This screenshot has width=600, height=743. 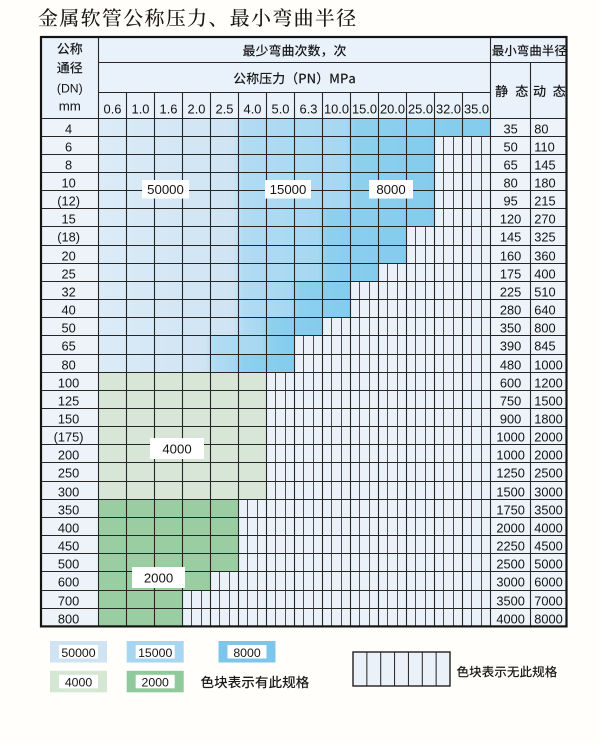 I want to click on svg-text: 1250, so click(x=510, y=473).